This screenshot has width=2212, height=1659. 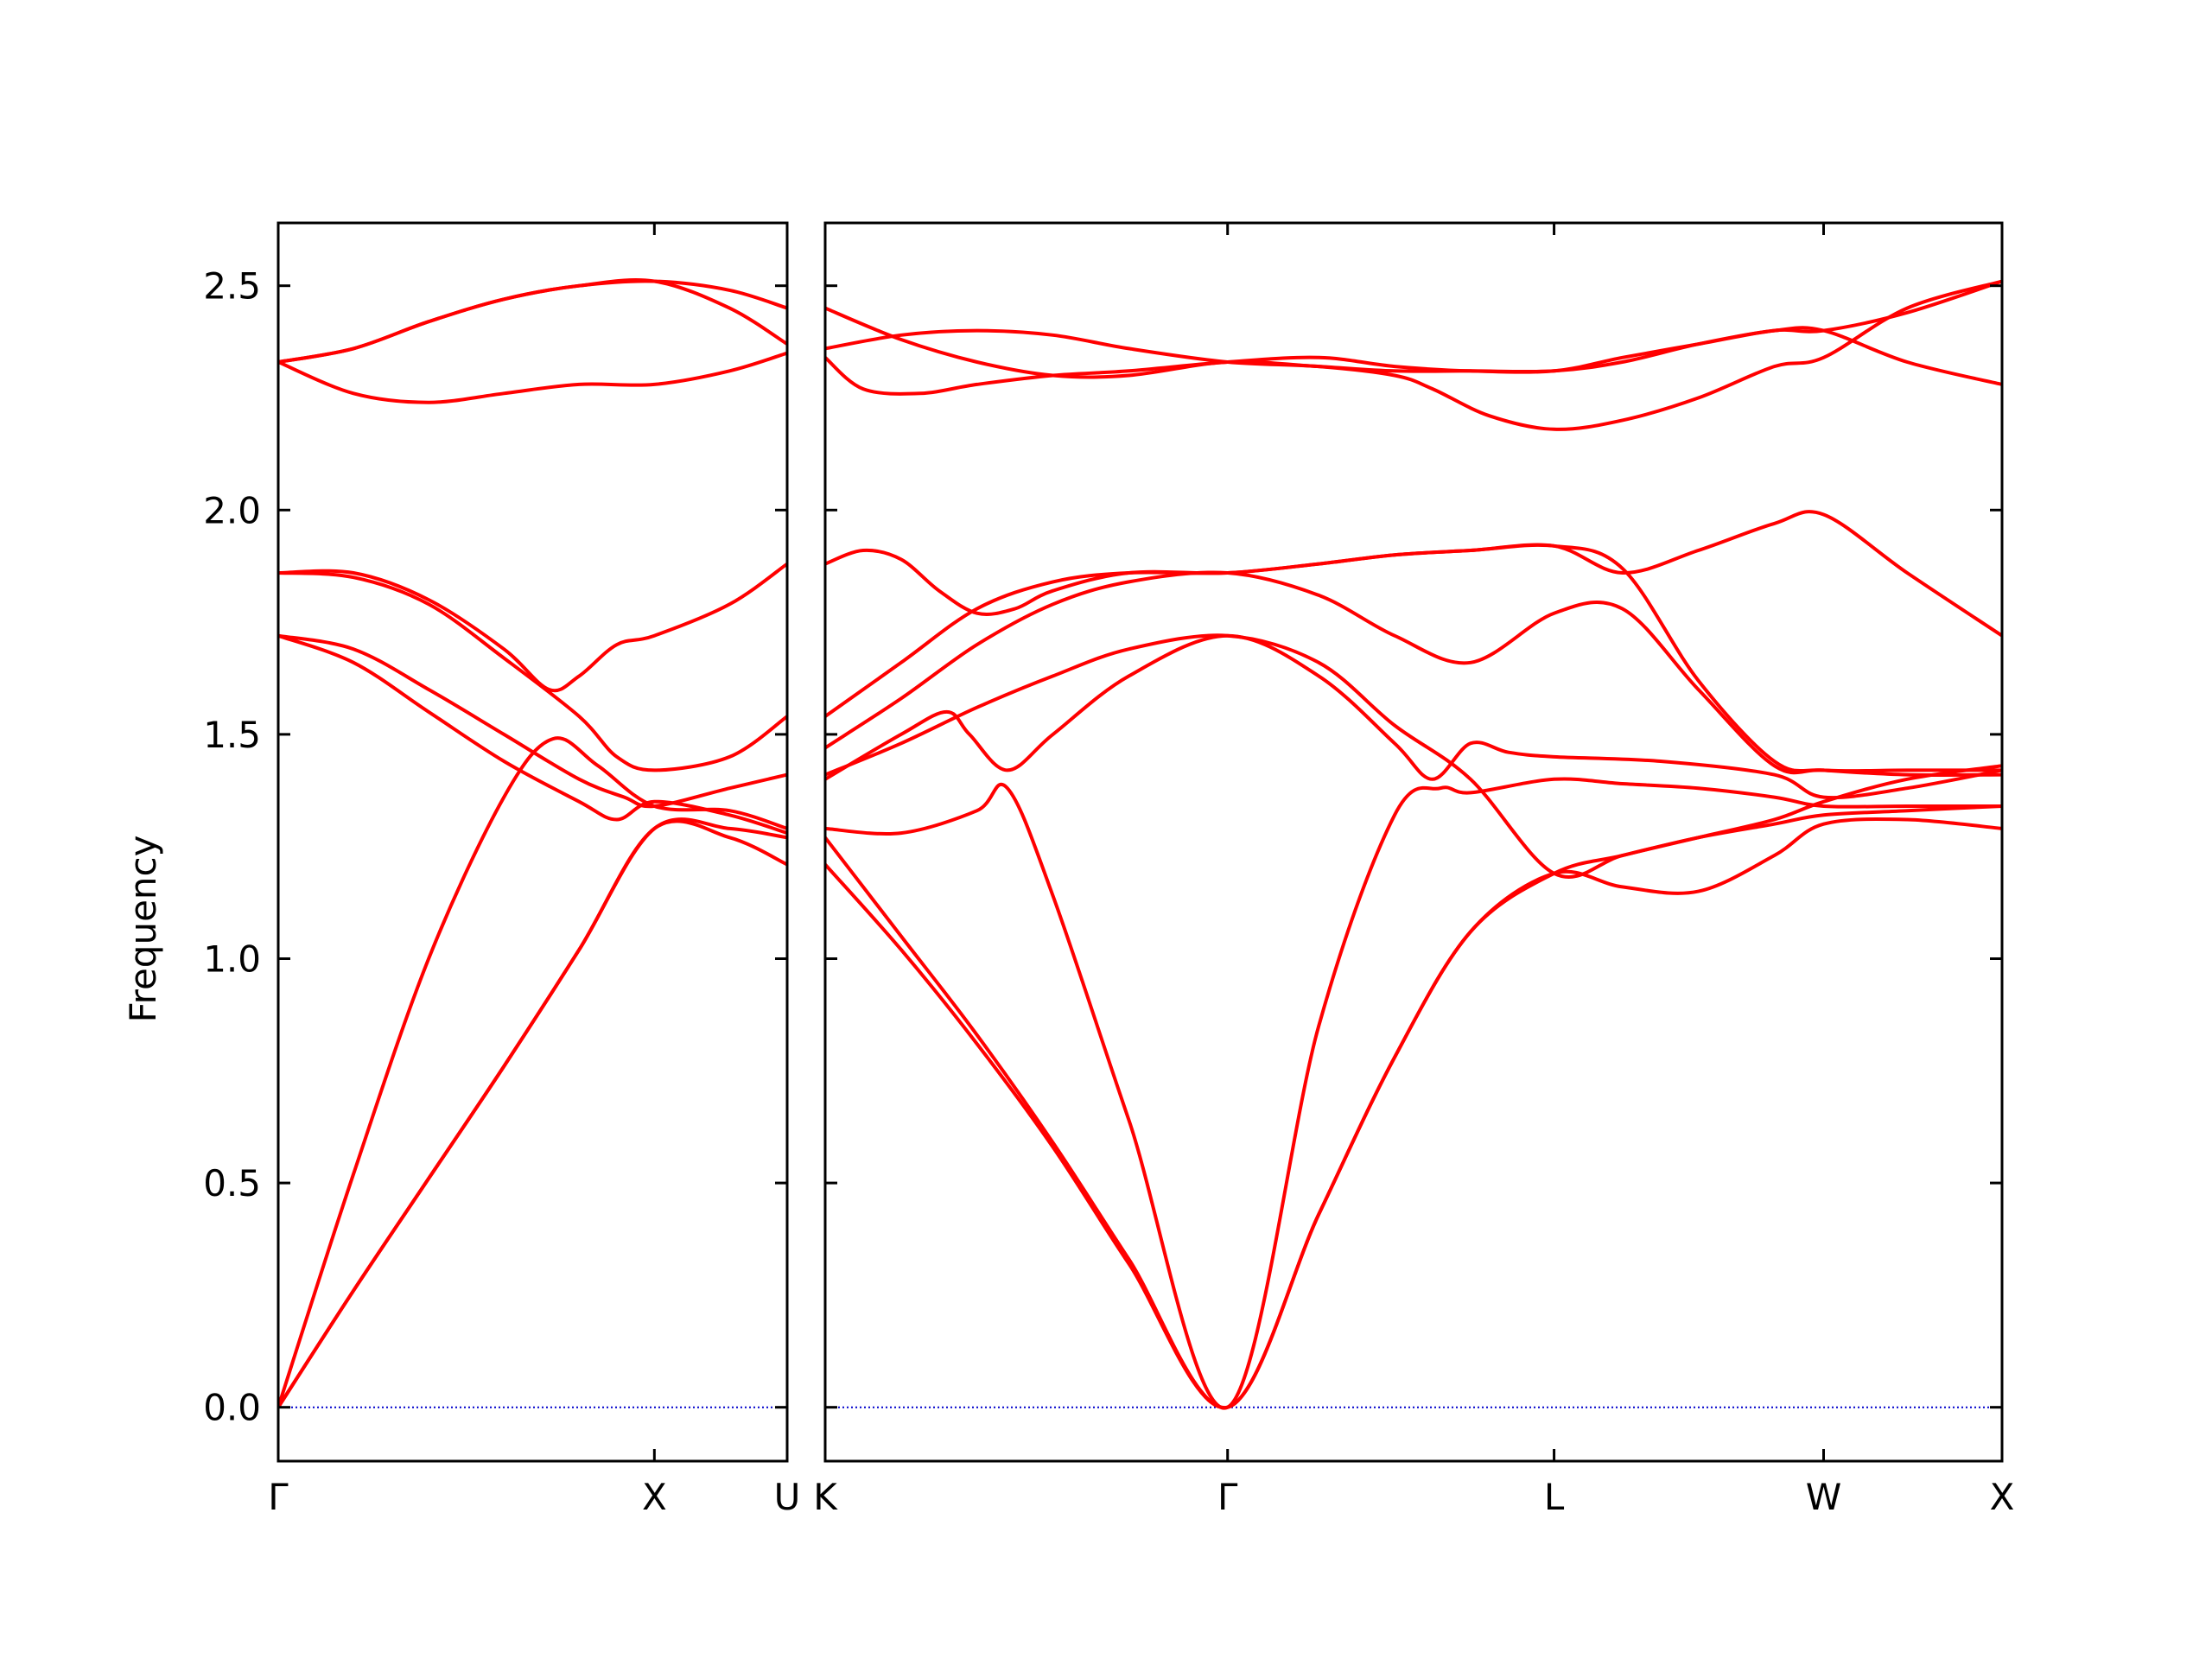 I want to click on y-tick-label: 0.5, so click(x=232, y=1183).